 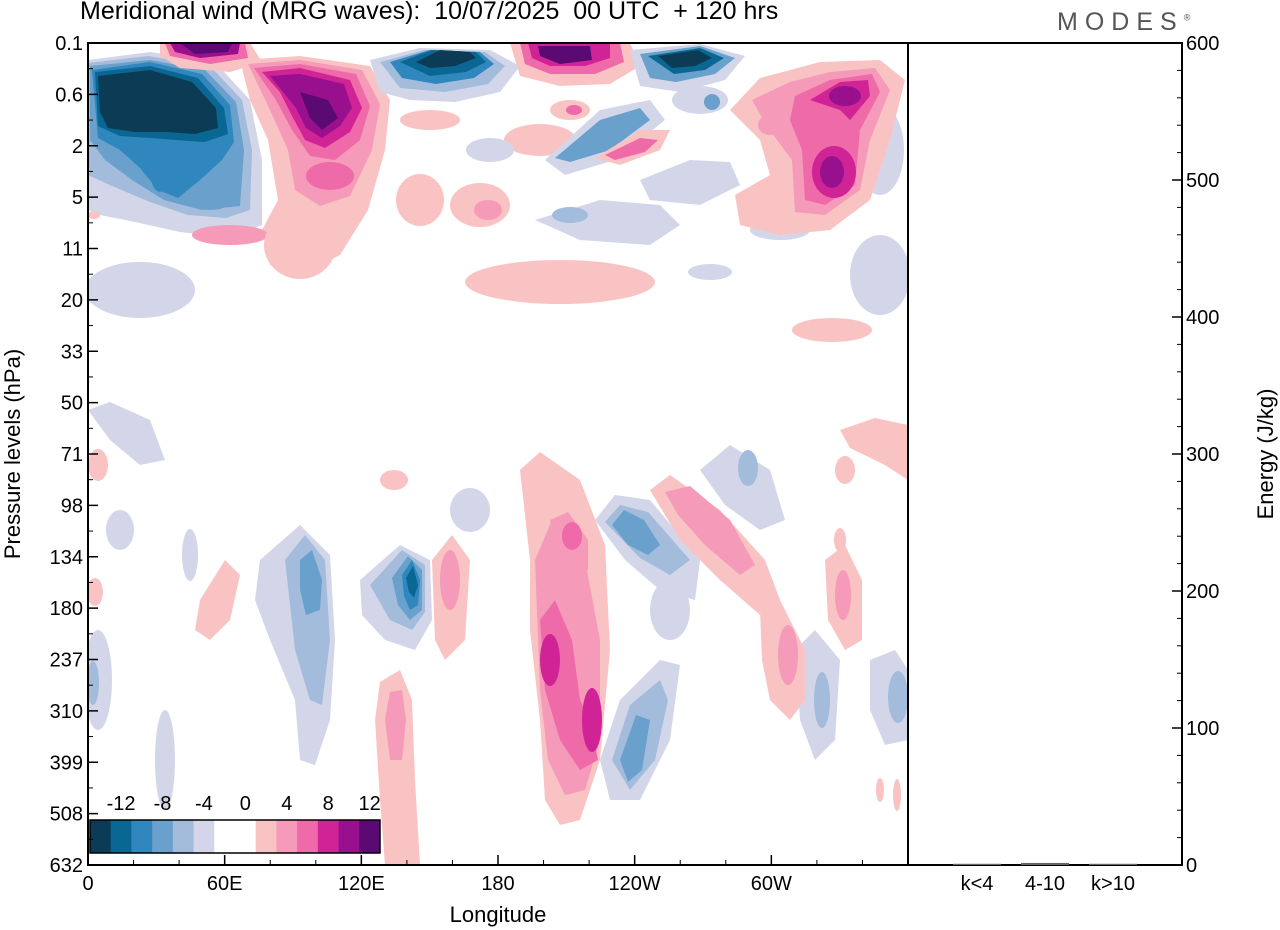 I want to click on colorbar-labels: -12 -8 -4 0 4 8 12, so click(x=244, y=804).